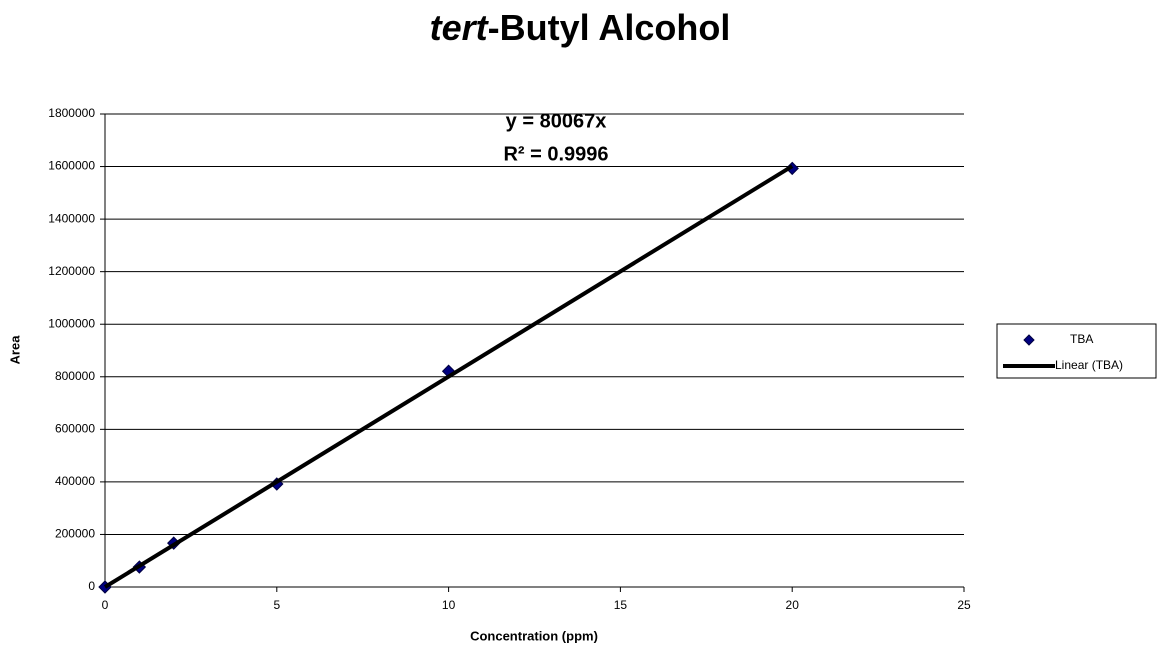 The height and width of the screenshot is (656, 1160). I want to click on legend-marker, so click(1029, 340).